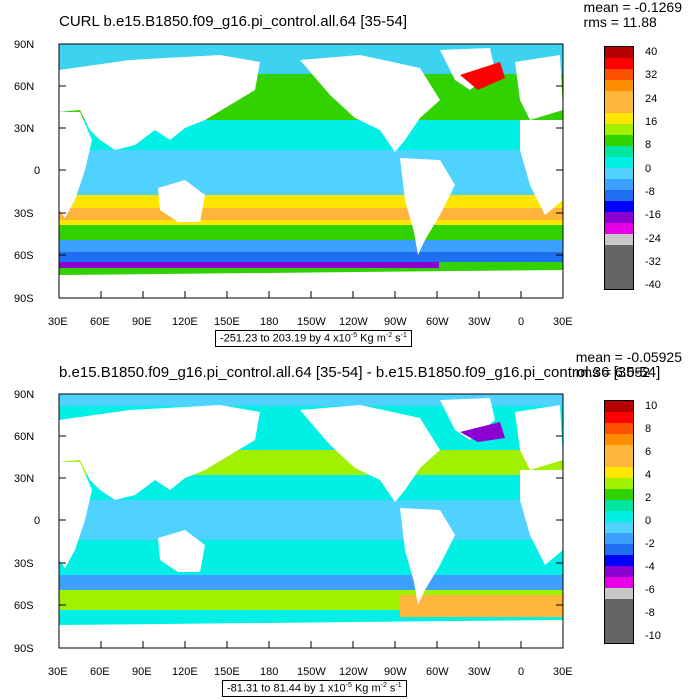 The image size is (700, 700). Describe the element at coordinates (650, 590) in the screenshot. I see `colorbar-label: -6` at that location.